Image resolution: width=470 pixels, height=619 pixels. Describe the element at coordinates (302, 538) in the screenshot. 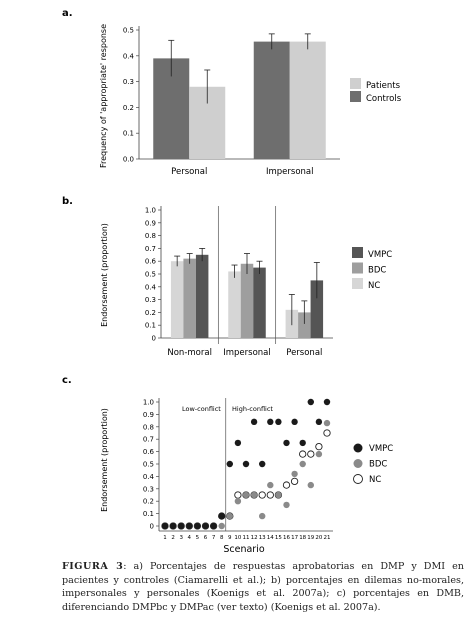

I see `x-tick-label: 18` at that location.